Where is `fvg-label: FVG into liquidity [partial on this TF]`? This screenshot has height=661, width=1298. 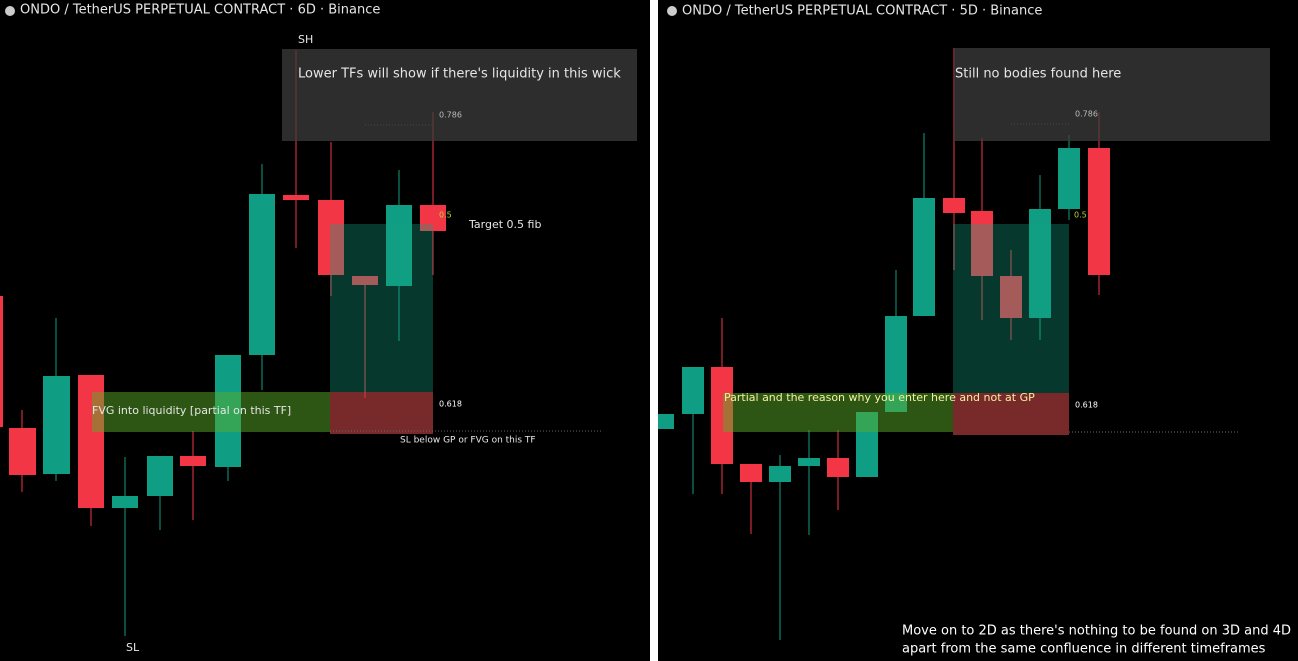
fvg-label: FVG into liquidity [partial on this TF] is located at coordinates (191, 410).